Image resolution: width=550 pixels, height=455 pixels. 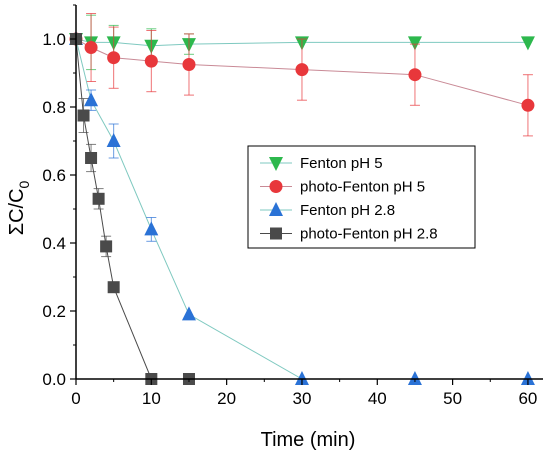 What do you see at coordinates (308, 440) in the screenshot?
I see `x-axis-title: Time (min)` at bounding box center [308, 440].